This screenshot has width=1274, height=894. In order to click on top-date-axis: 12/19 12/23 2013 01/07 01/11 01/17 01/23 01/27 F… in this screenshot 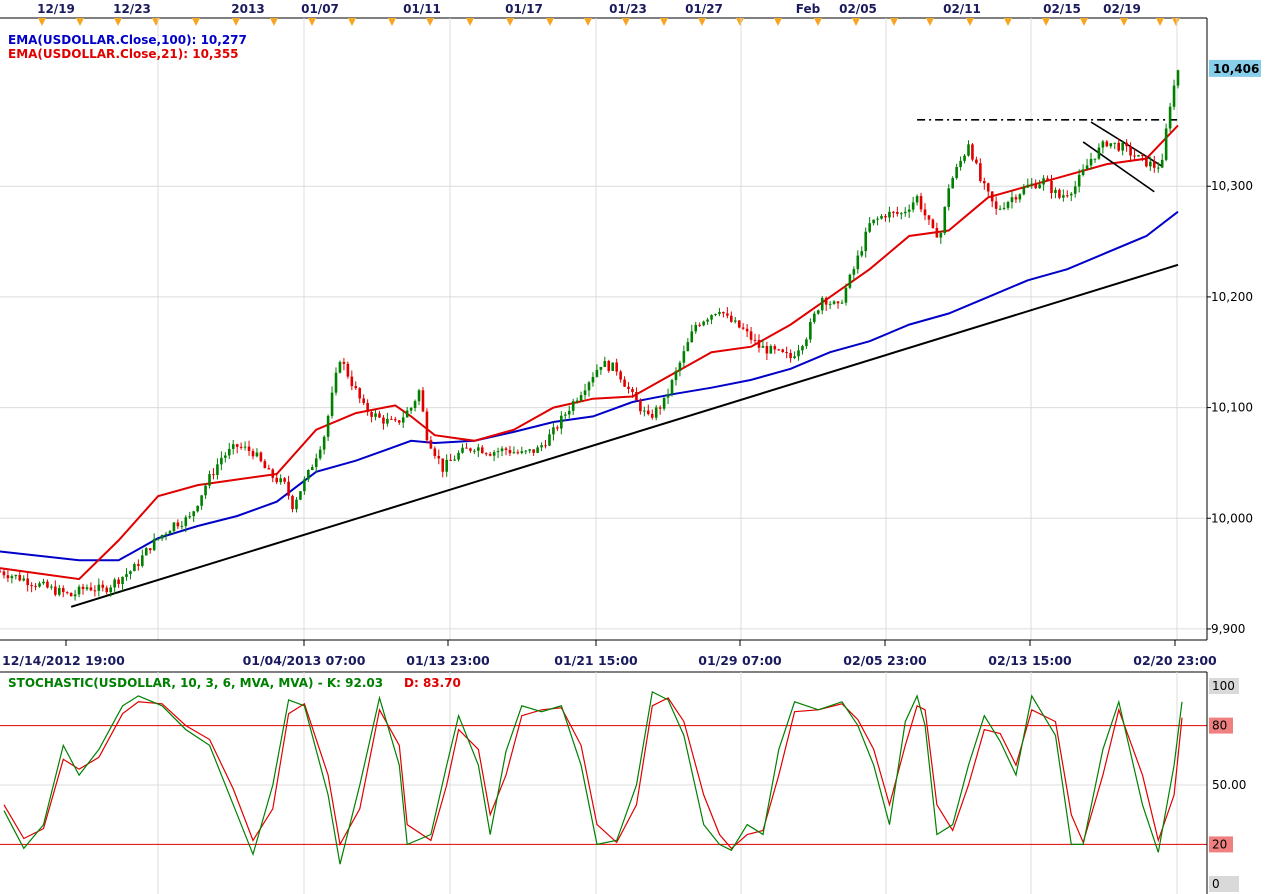, I will do `click(603, 13)`.